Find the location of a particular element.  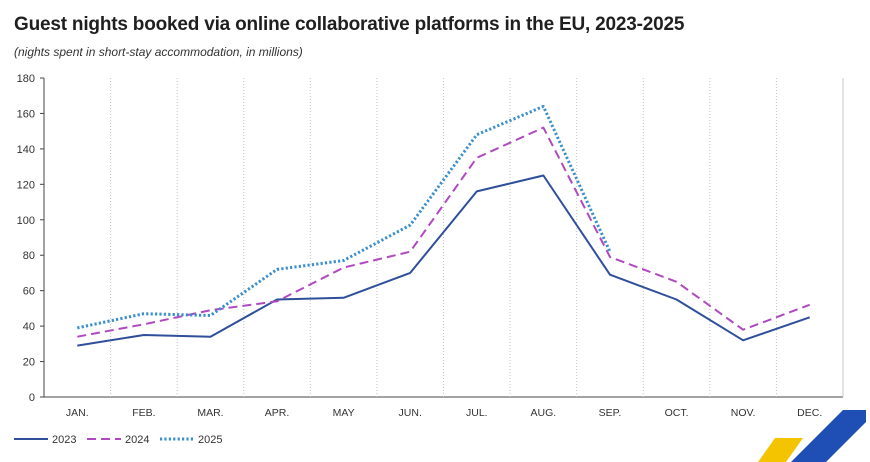

x-tick-label: MAR. is located at coordinates (210, 413).